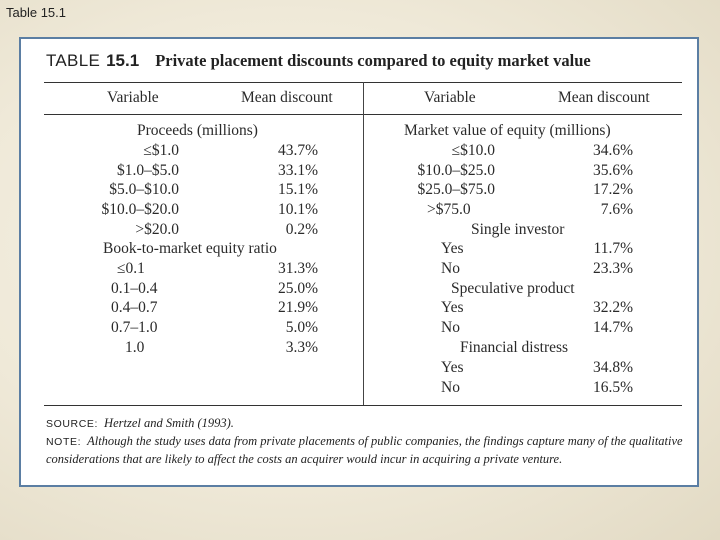 This screenshot has height=540, width=720. I want to click on table-cell: 10.1%, so click(297, 209).